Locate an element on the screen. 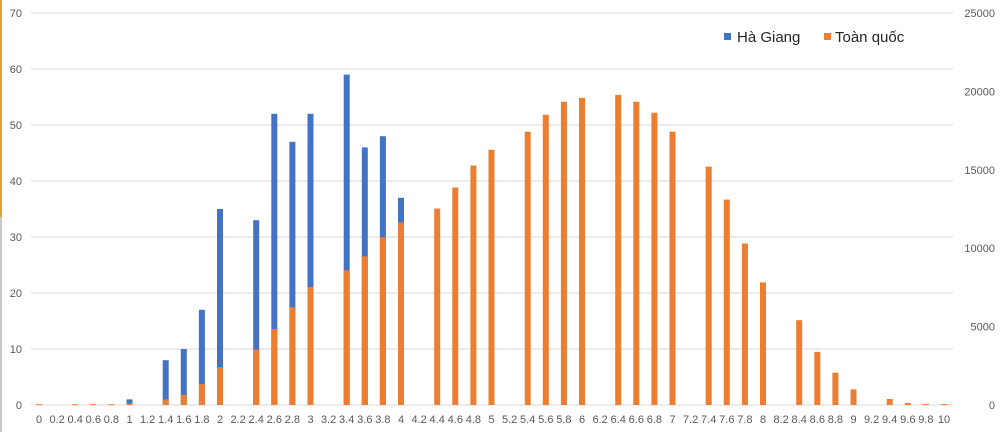 The height and width of the screenshot is (432, 1000). x-axis-tick-label: 1.2 is located at coordinates (147, 420).